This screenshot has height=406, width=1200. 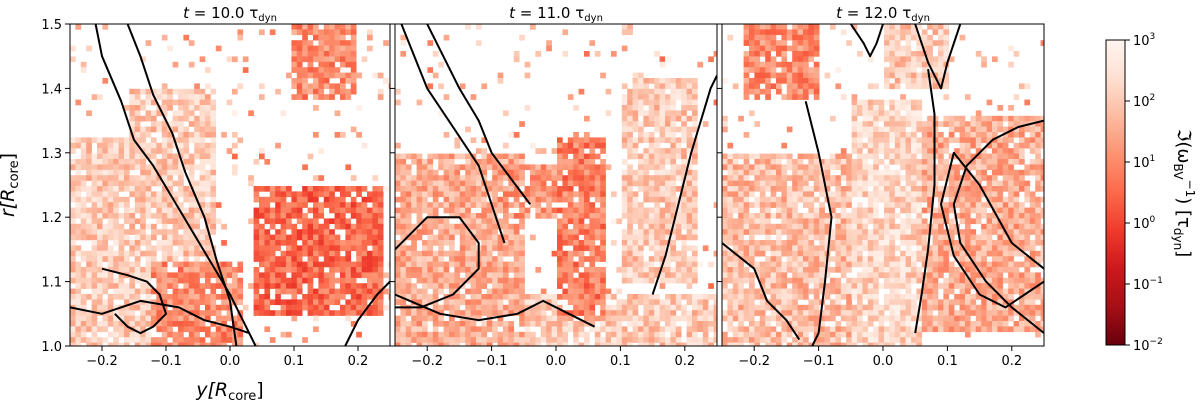 I want to click on panel-title-value: 12.0, so click(x=880, y=13).